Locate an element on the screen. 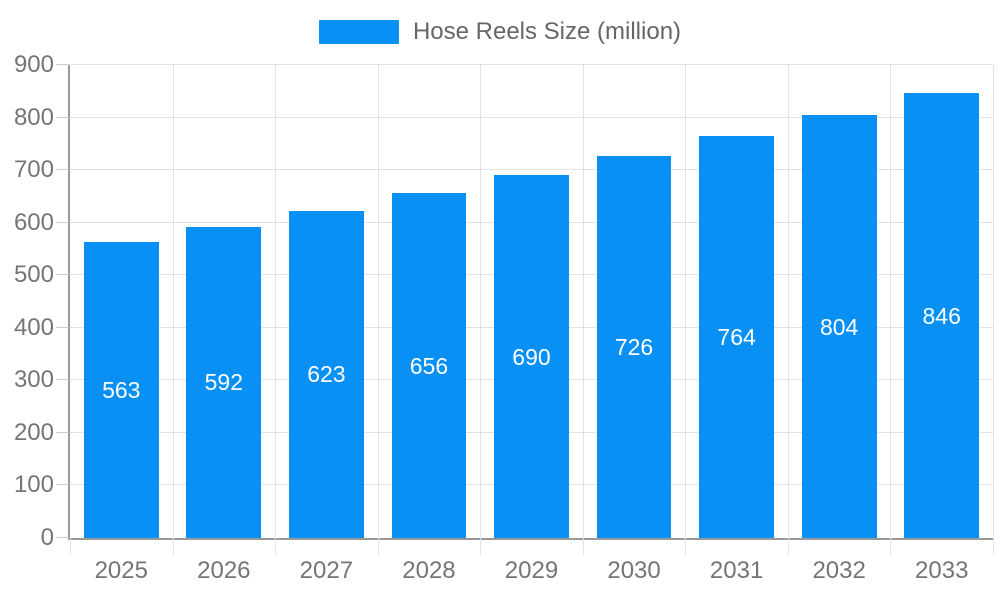 This screenshot has height=600, width=1000. x-axis-category-label: 2026 is located at coordinates (224, 570).